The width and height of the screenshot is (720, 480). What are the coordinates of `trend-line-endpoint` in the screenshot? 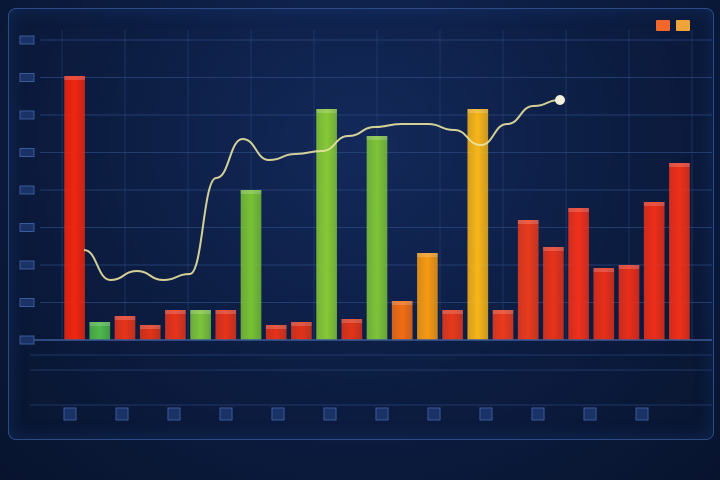 It's located at (560, 100).